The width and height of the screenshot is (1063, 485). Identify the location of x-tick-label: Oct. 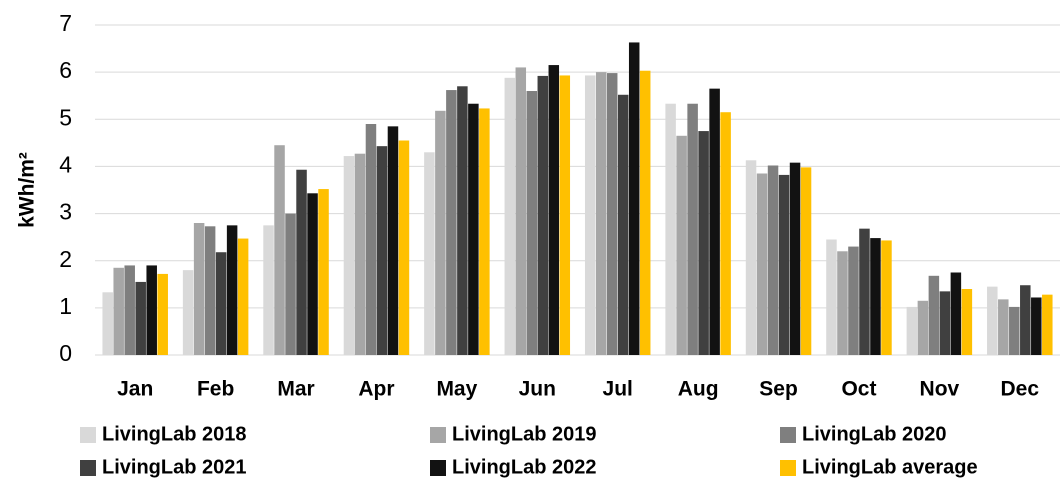
(858, 389).